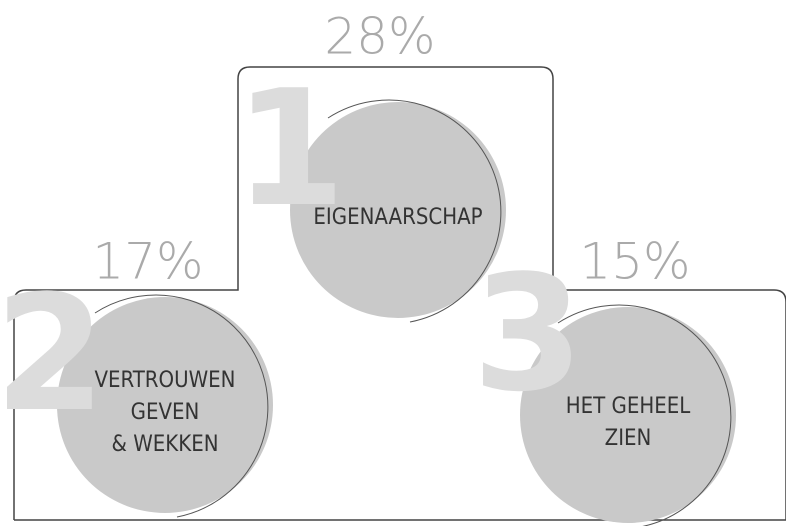 This screenshot has width=786, height=526. I want to click on rank-number: 1, so click(289, 148).